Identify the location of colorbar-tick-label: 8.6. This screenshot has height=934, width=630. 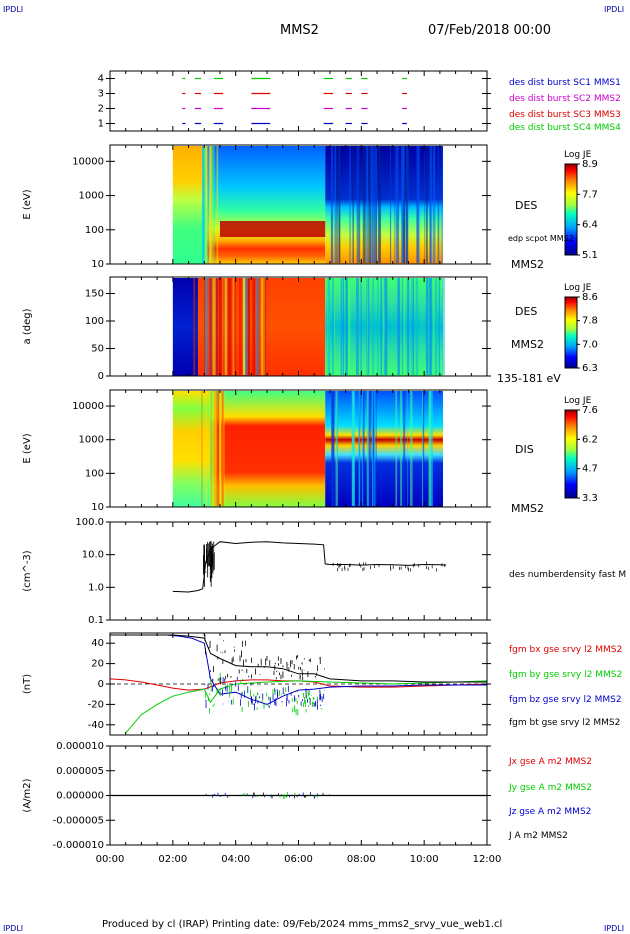
(590, 297).